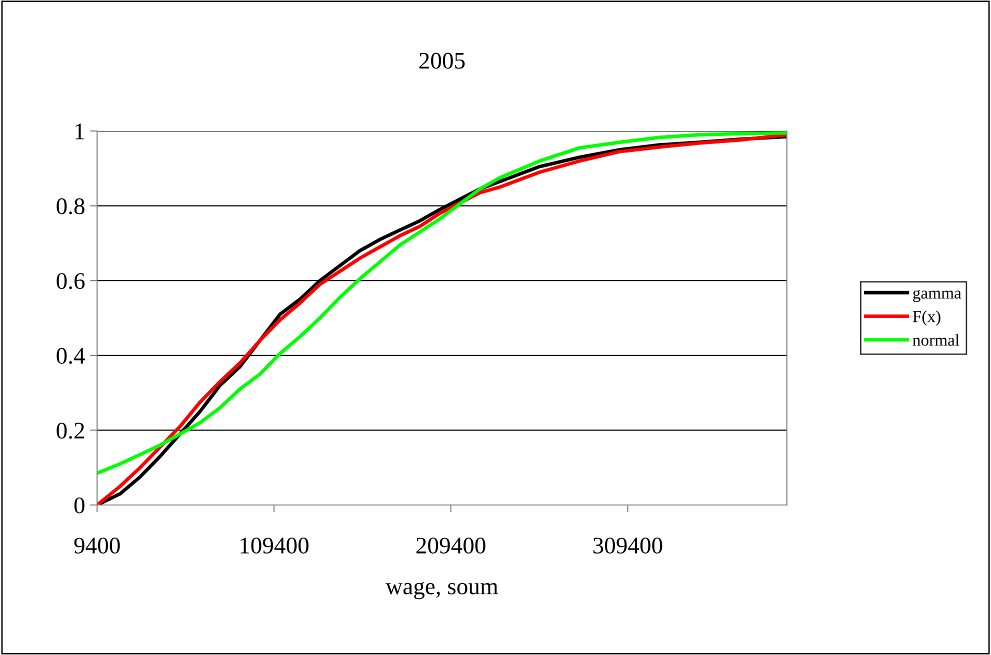  What do you see at coordinates (442, 591) in the screenshot?
I see `x-axis-title: wage, soum` at bounding box center [442, 591].